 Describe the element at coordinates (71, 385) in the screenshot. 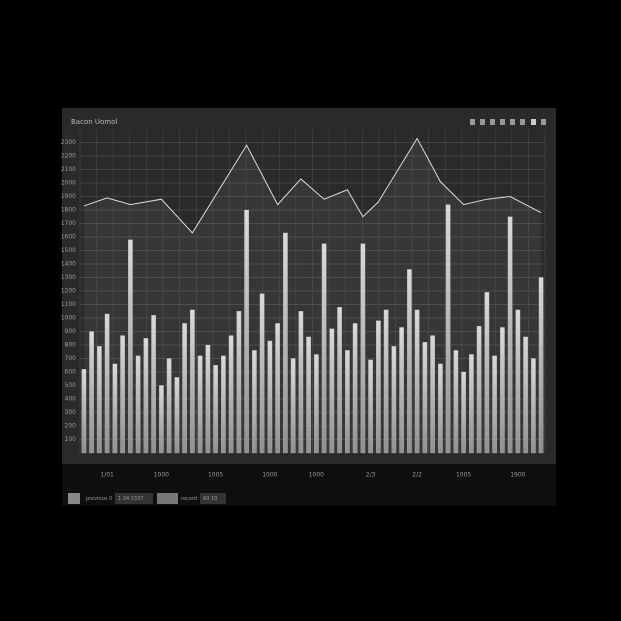

I see `y-tick-label: 500` at that location.